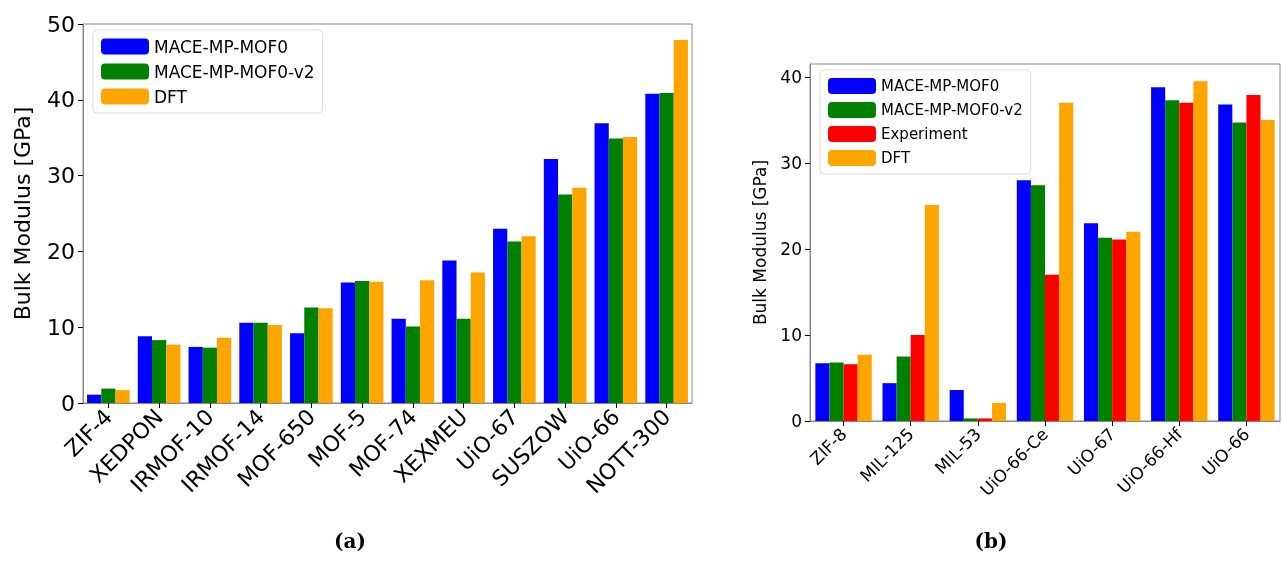  I want to click on text: (a), so click(350, 541).